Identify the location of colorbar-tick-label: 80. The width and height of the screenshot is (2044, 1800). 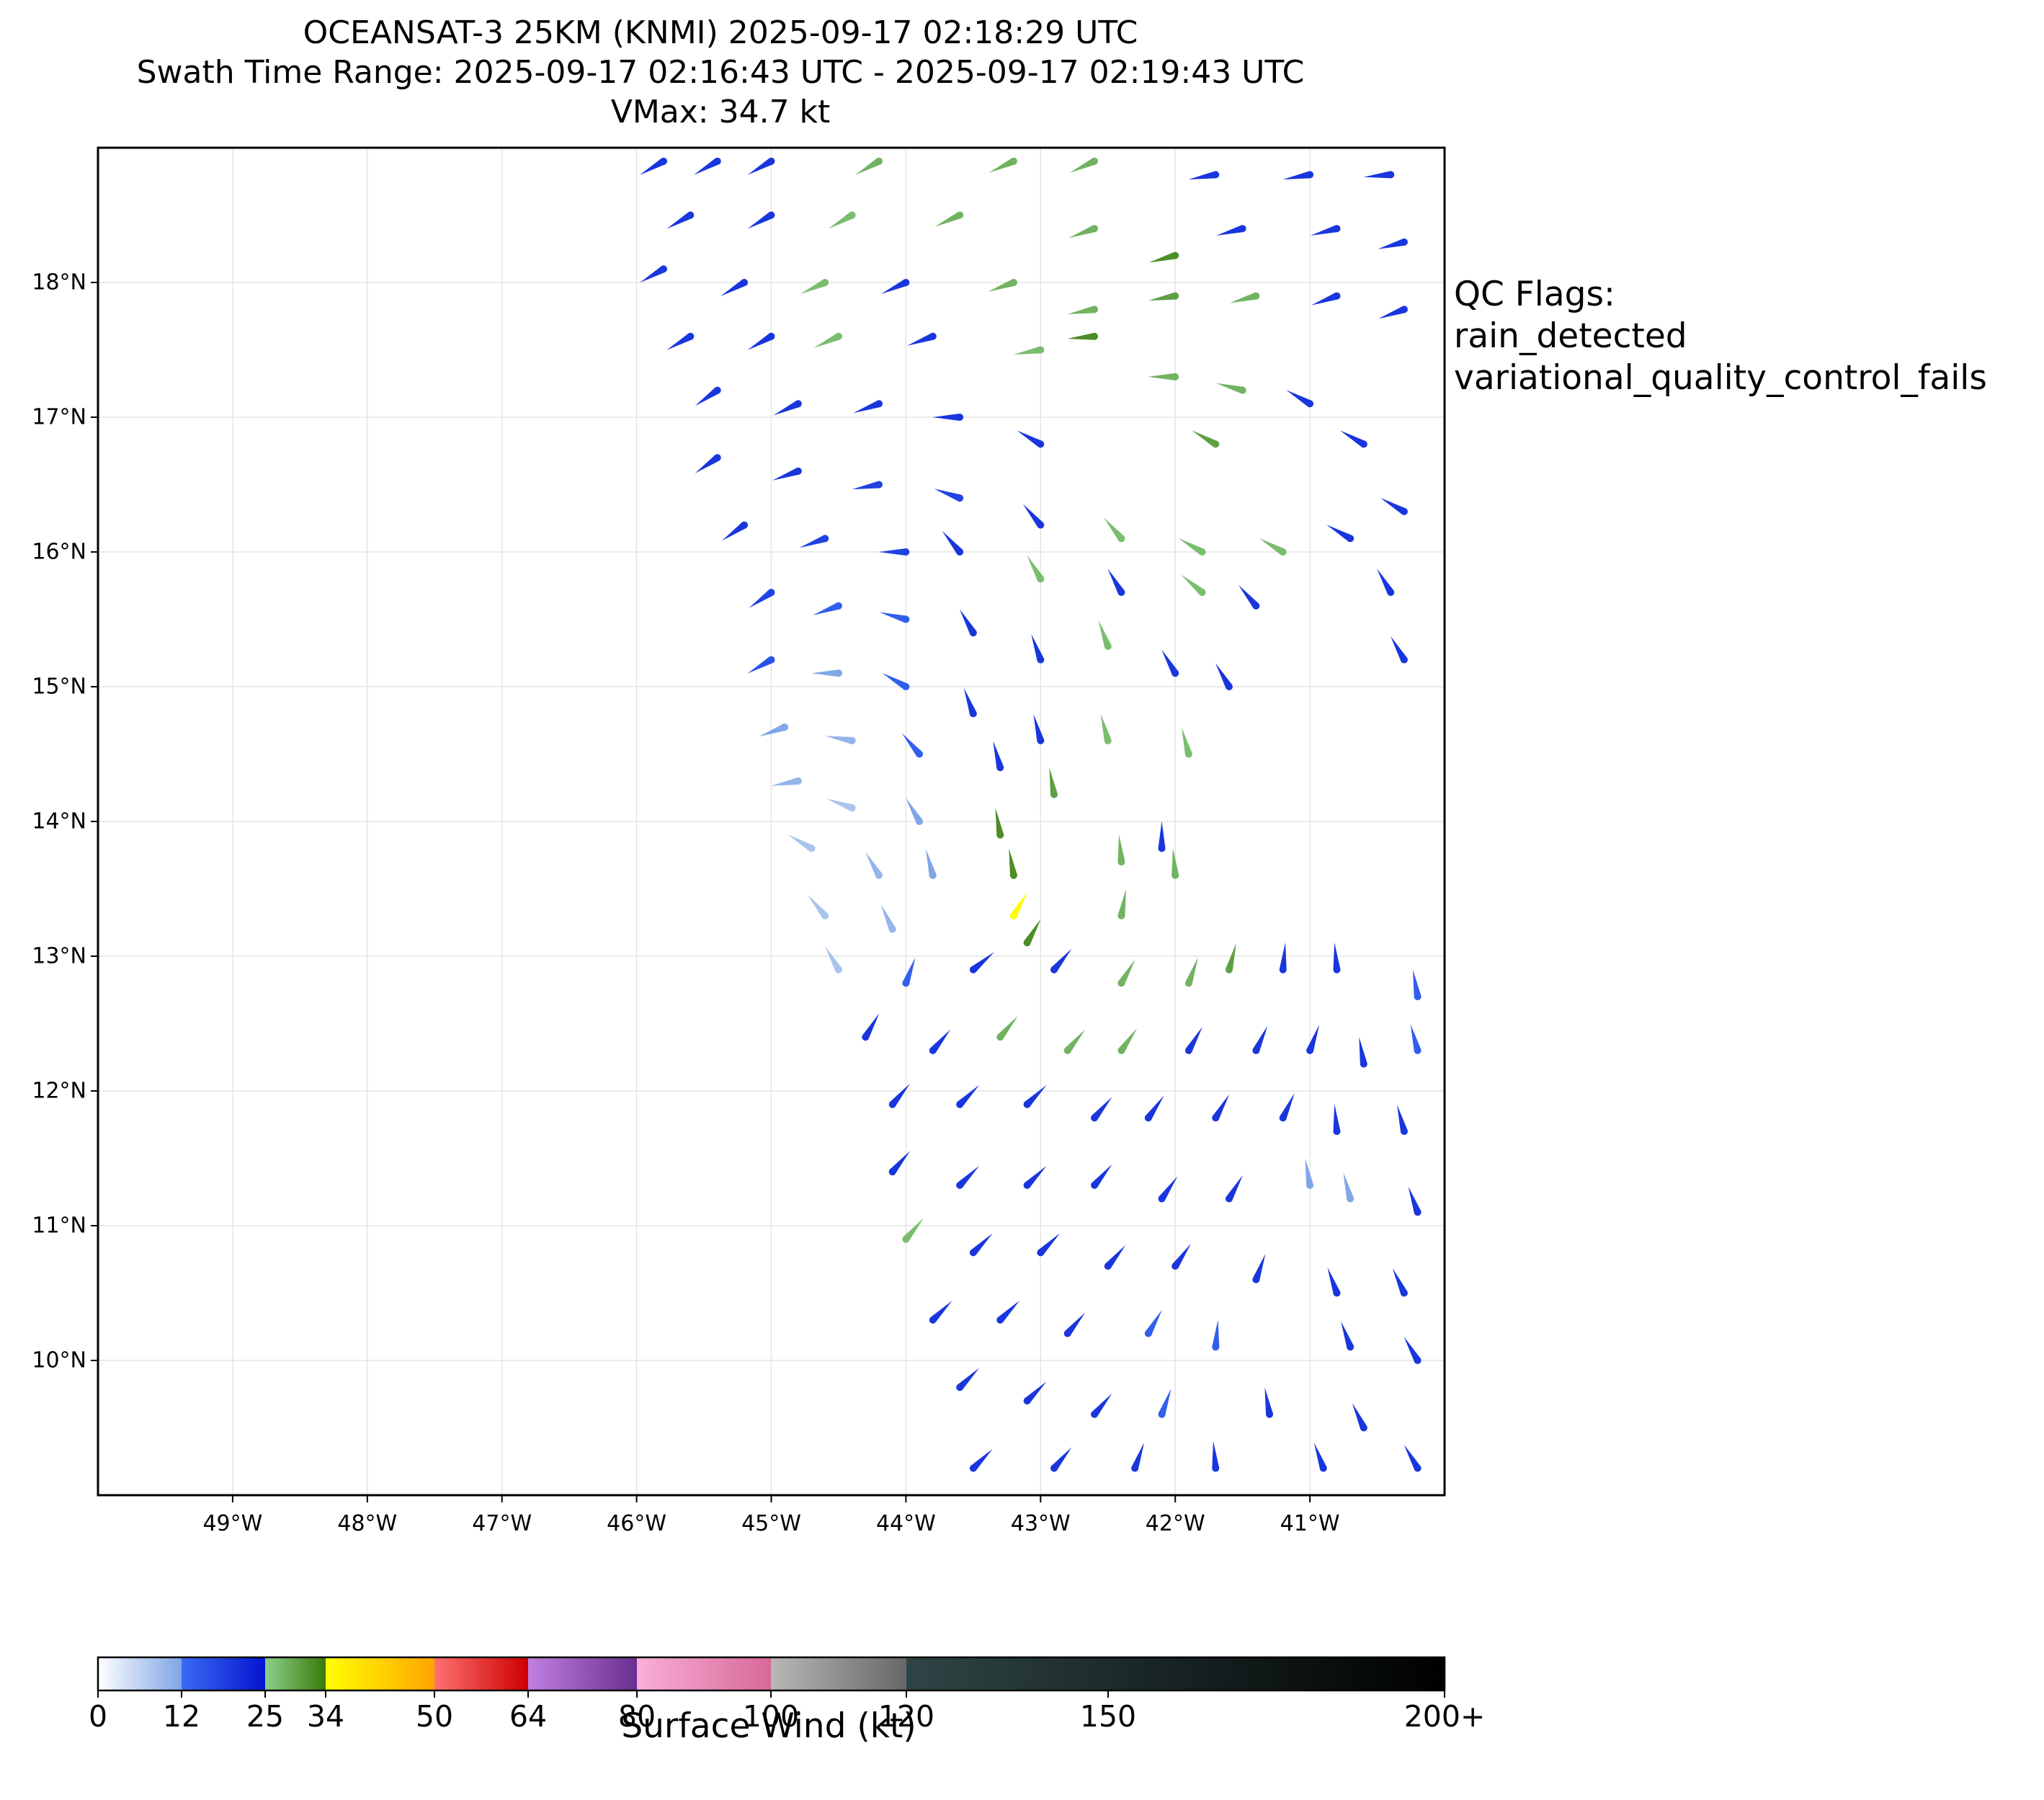
(637, 1716).